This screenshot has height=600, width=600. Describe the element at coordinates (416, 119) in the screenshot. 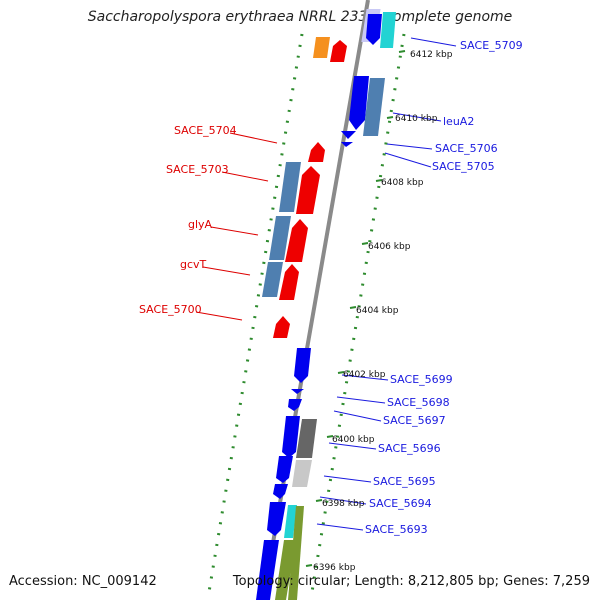

I see `tick-label: 6410 kbp` at that location.